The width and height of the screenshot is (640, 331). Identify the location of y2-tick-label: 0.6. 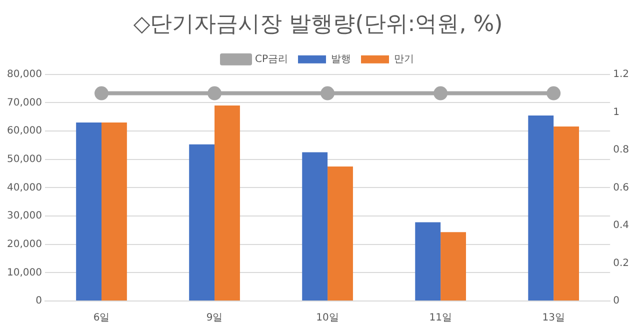
(621, 188).